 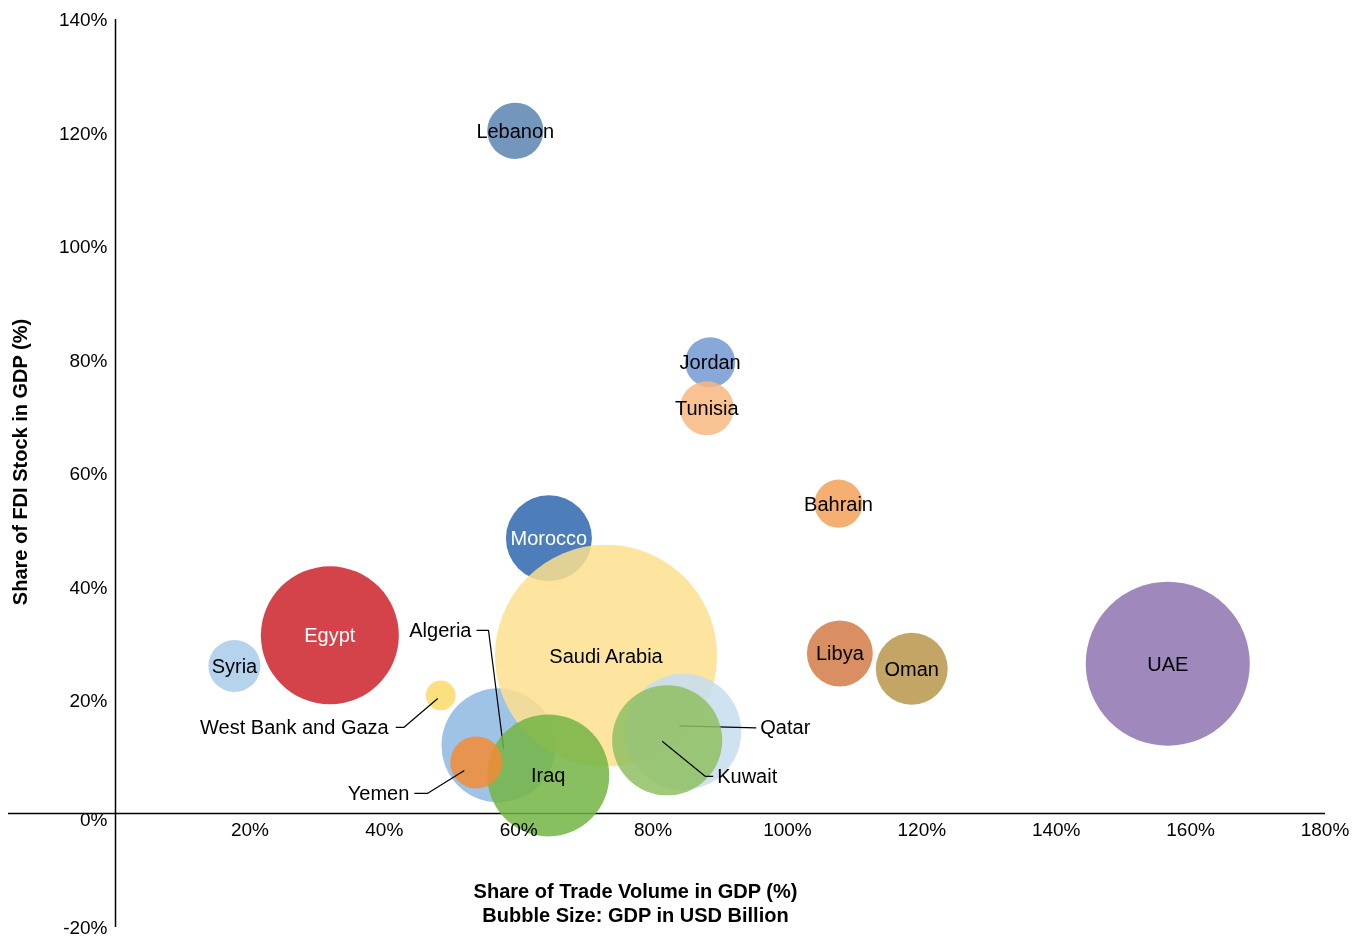 I want to click on y-tick-label: 40%, so click(x=88, y=587).